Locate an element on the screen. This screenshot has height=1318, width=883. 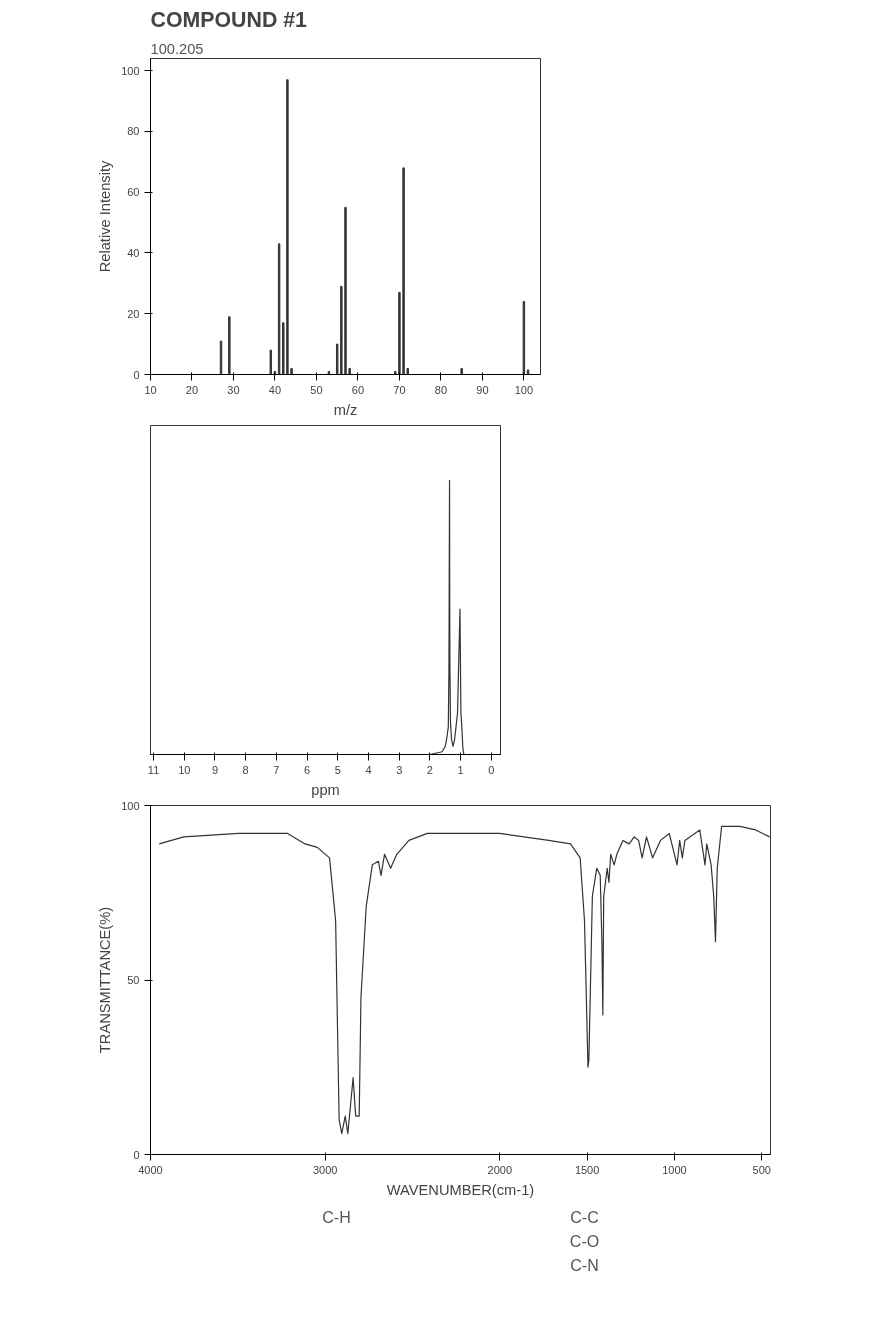
x-tick-label: 60 is located at coordinates (358, 389).